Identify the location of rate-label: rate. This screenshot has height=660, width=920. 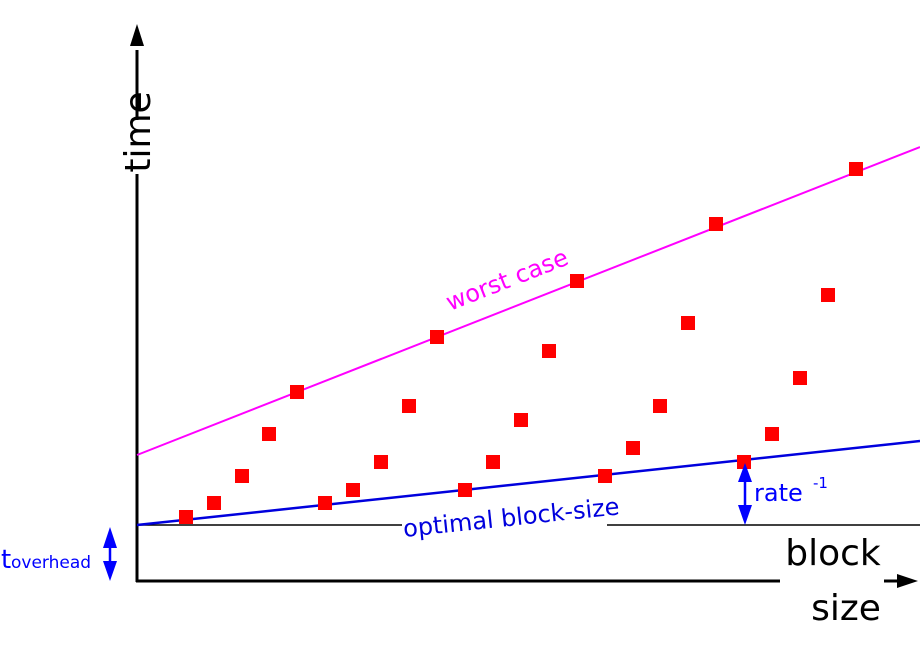
(778, 493).